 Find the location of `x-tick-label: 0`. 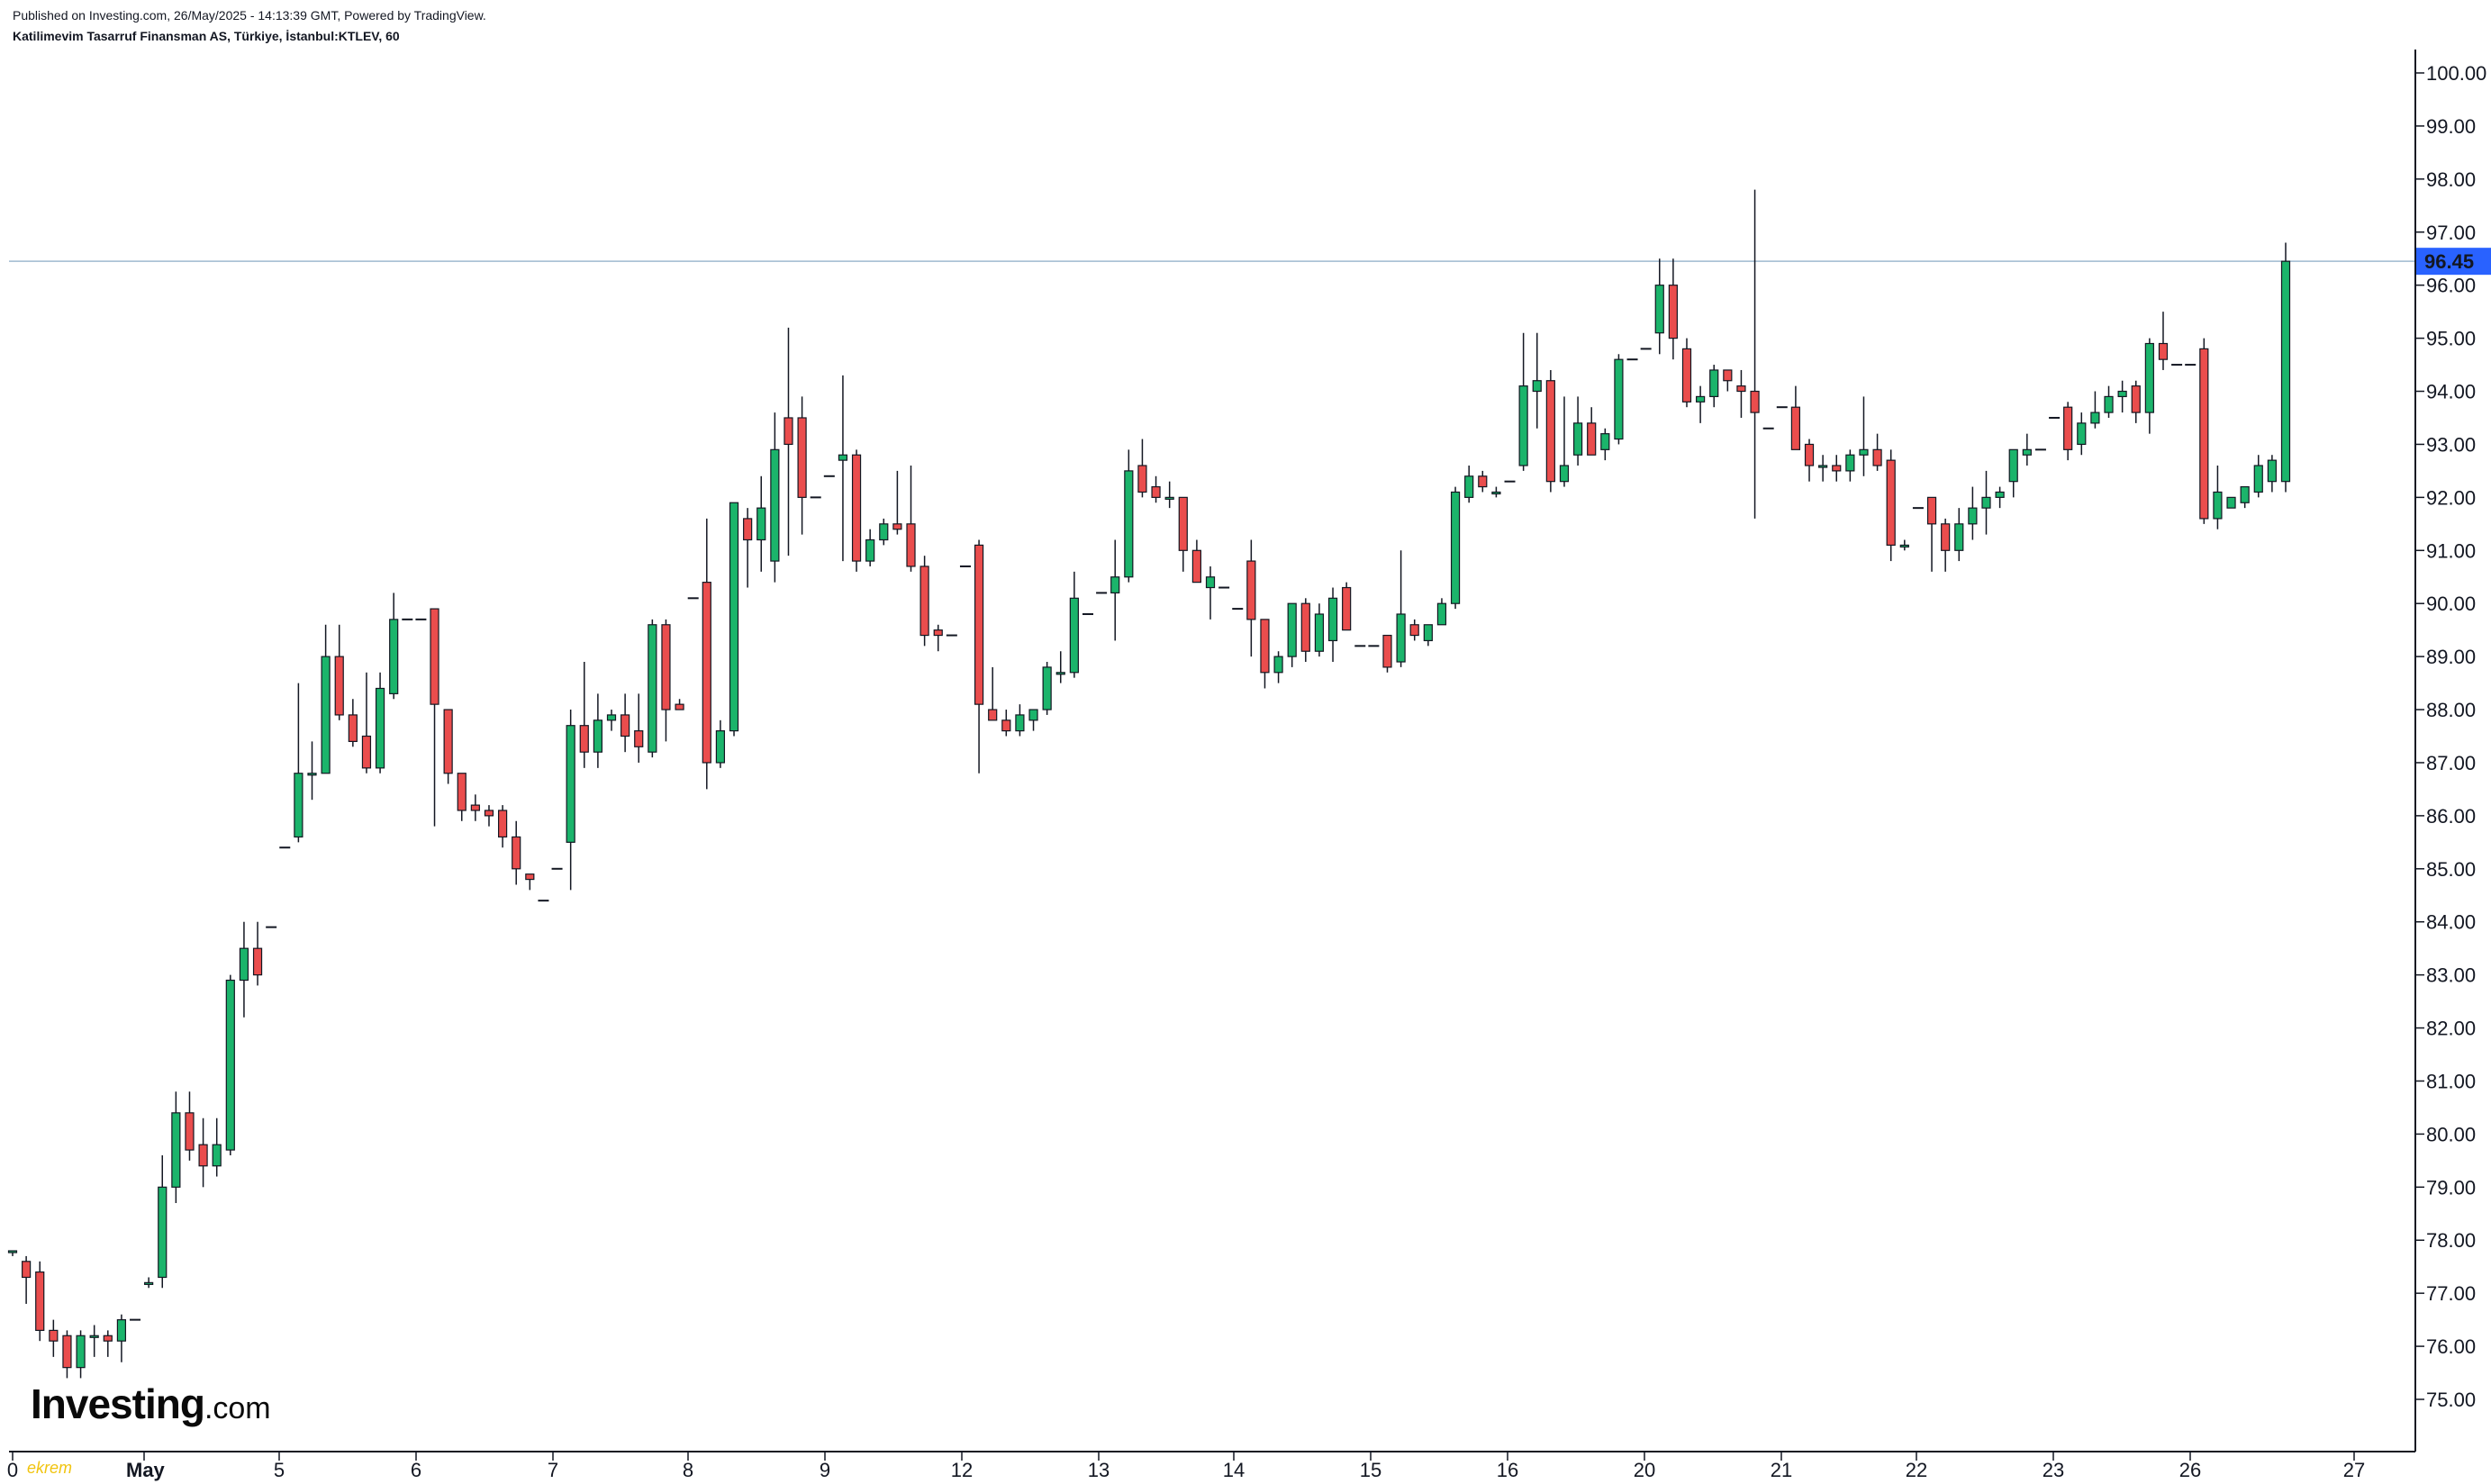

x-tick-label: 0 is located at coordinates (12, 1470).